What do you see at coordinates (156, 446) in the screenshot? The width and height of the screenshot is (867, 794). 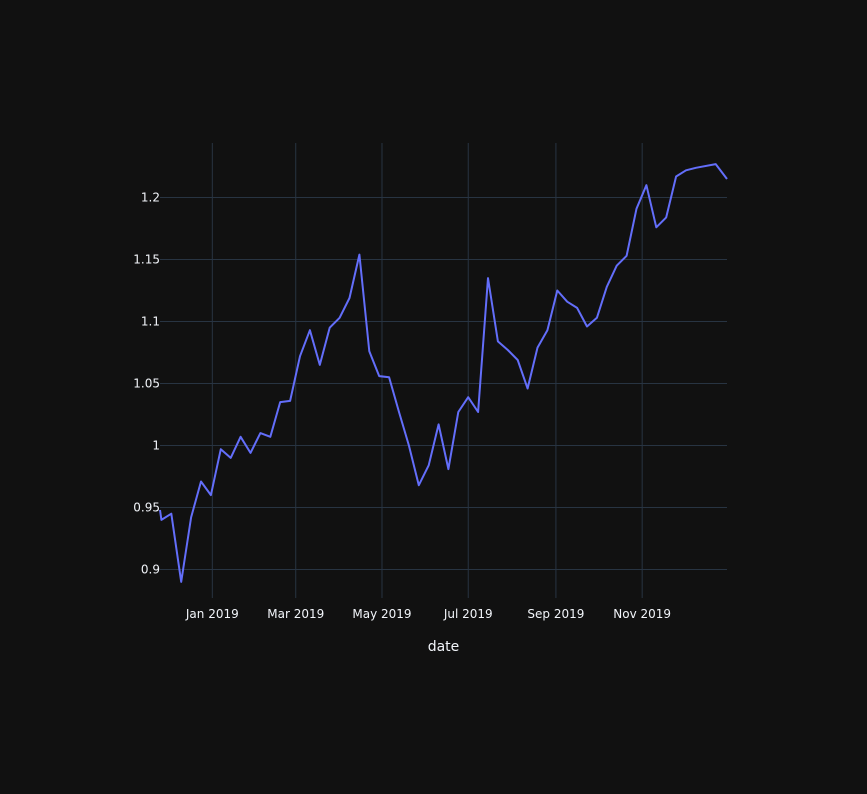 I see `y-tick-label: 1` at bounding box center [156, 446].